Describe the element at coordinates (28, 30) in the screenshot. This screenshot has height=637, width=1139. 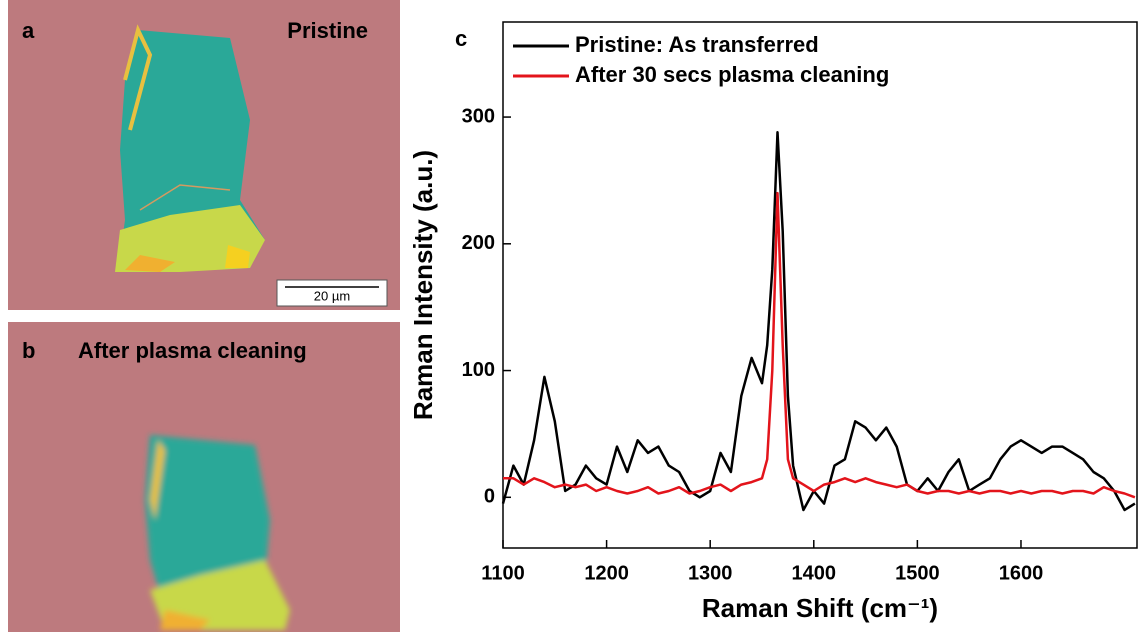
I see `panel-label: a` at that location.